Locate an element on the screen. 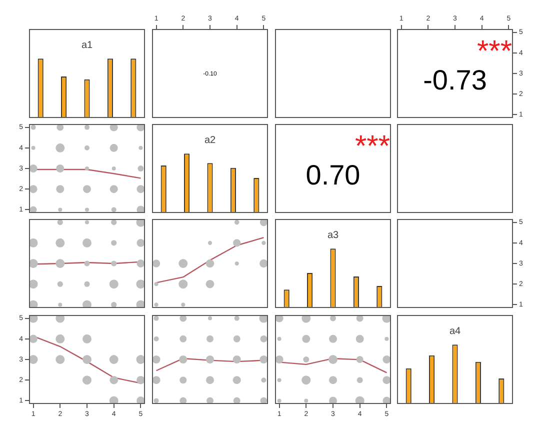 This screenshot has width=540, height=434. chart-title: a1 is located at coordinates (87, 45).